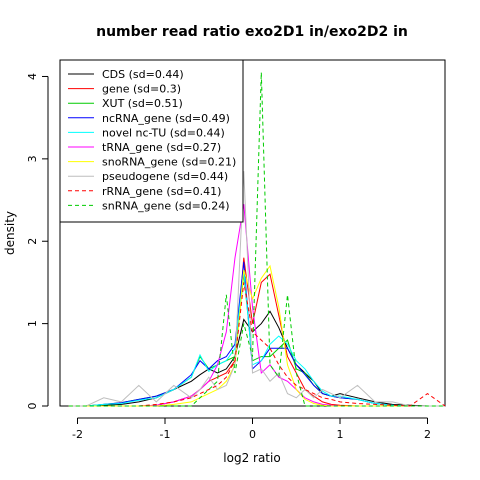  I want to click on legend-label: ncRNA_gene (sd=0.49), so click(166, 118).